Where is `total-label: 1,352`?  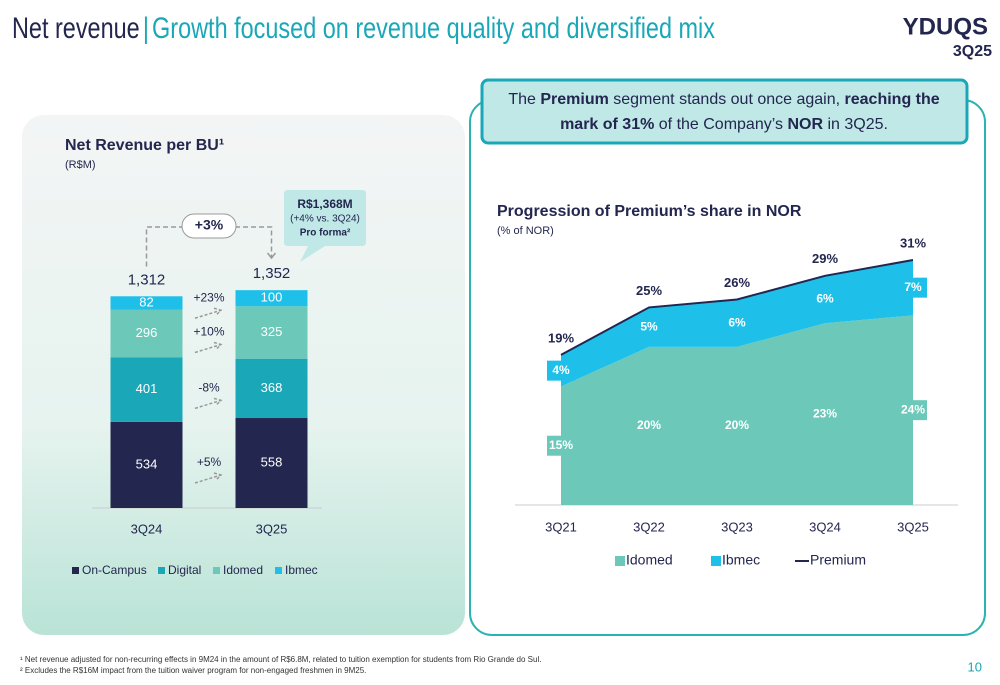
total-label: 1,352 is located at coordinates (272, 273).